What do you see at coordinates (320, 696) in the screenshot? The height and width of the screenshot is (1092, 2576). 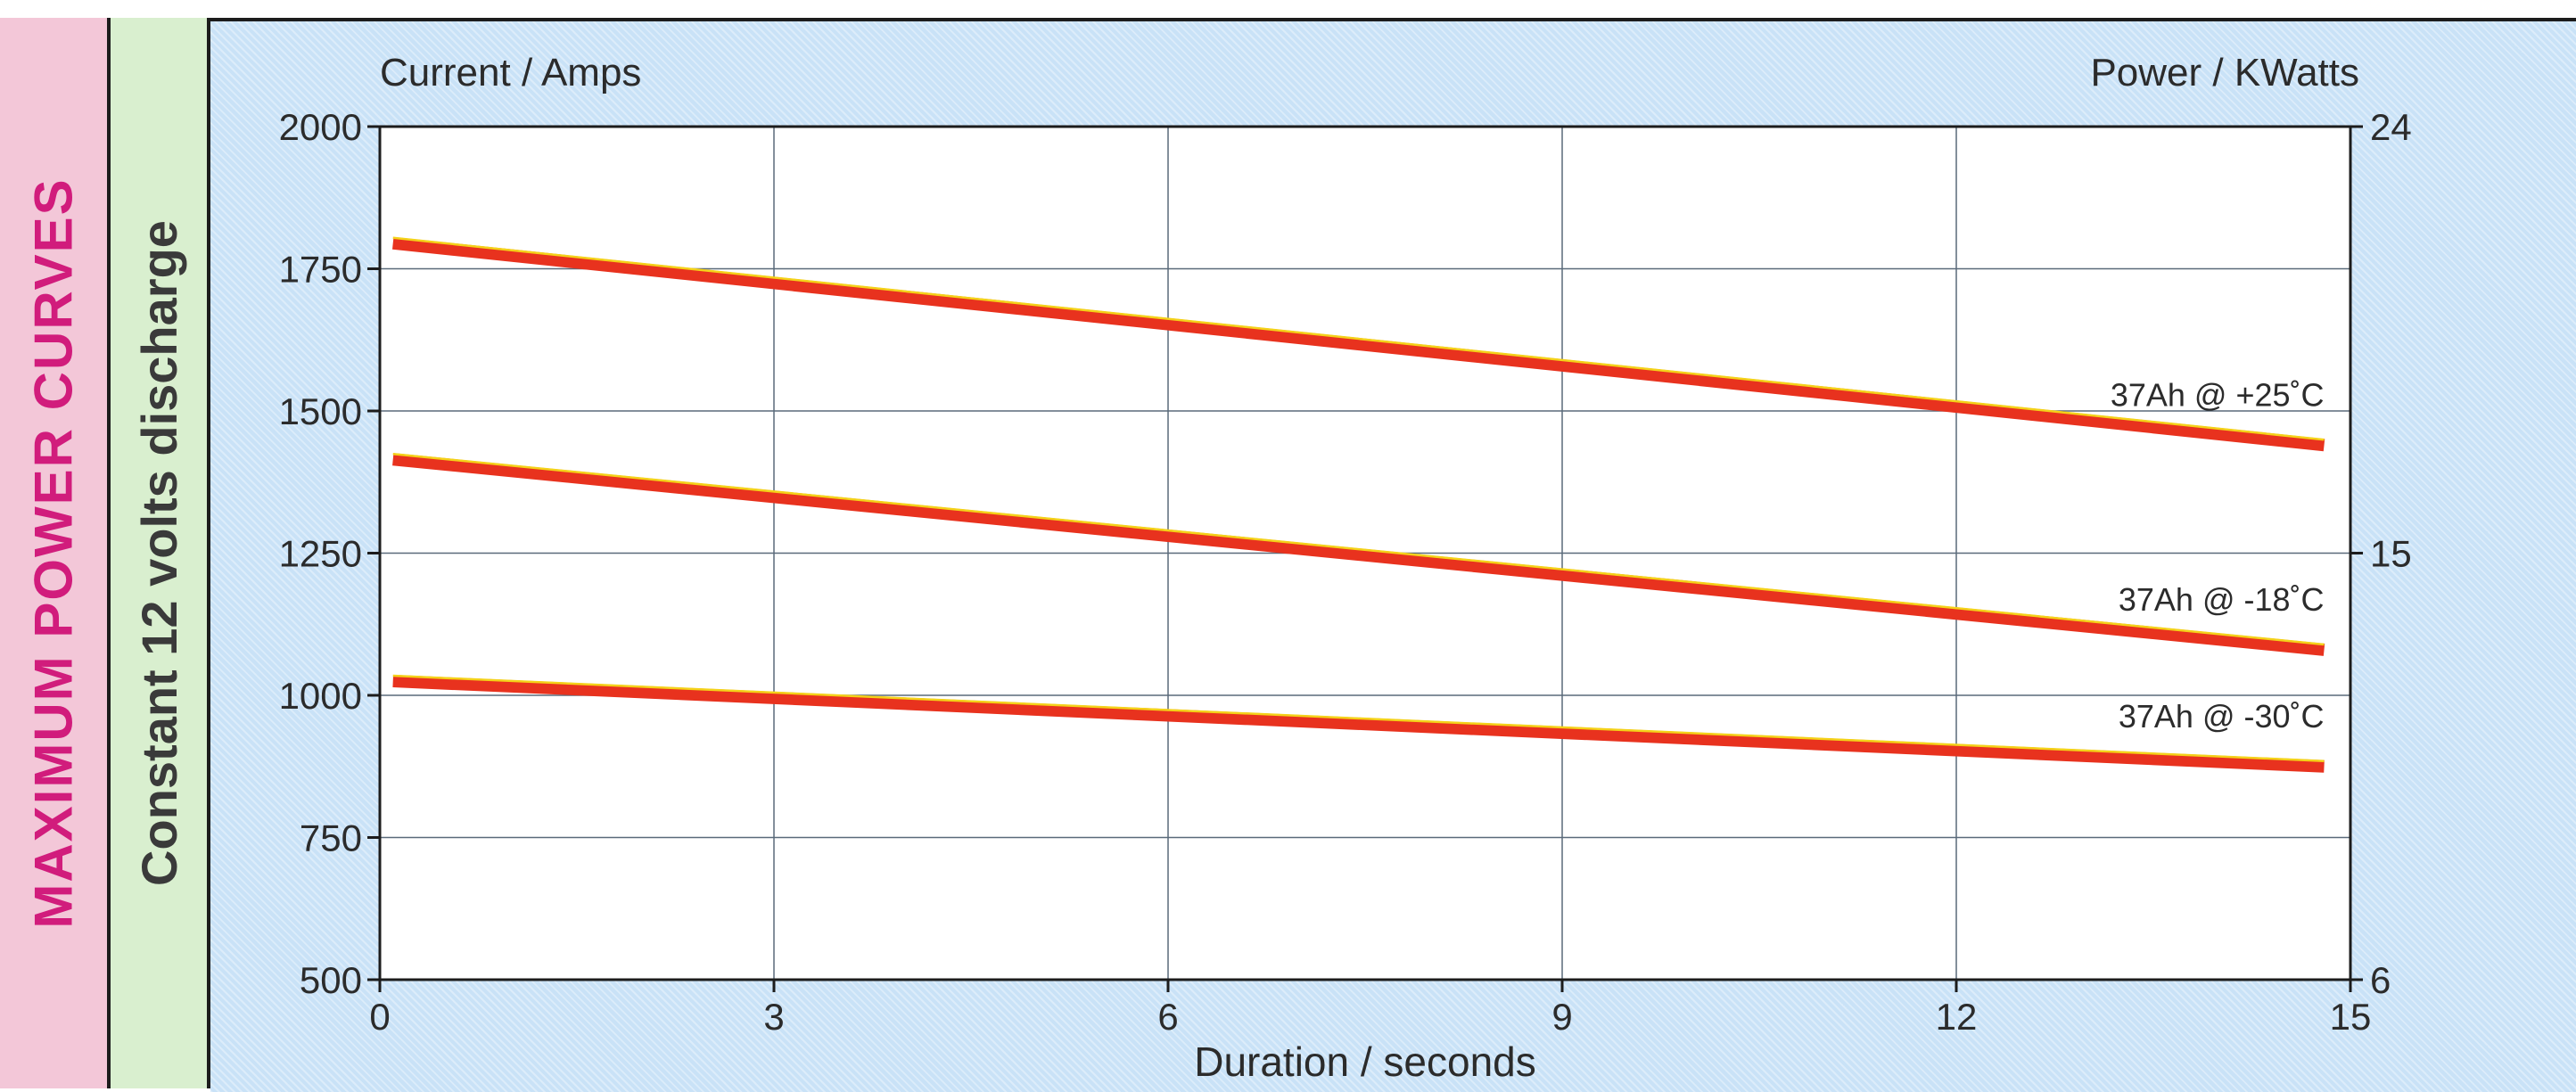 I see `y-tick-label: 1000` at bounding box center [320, 696].